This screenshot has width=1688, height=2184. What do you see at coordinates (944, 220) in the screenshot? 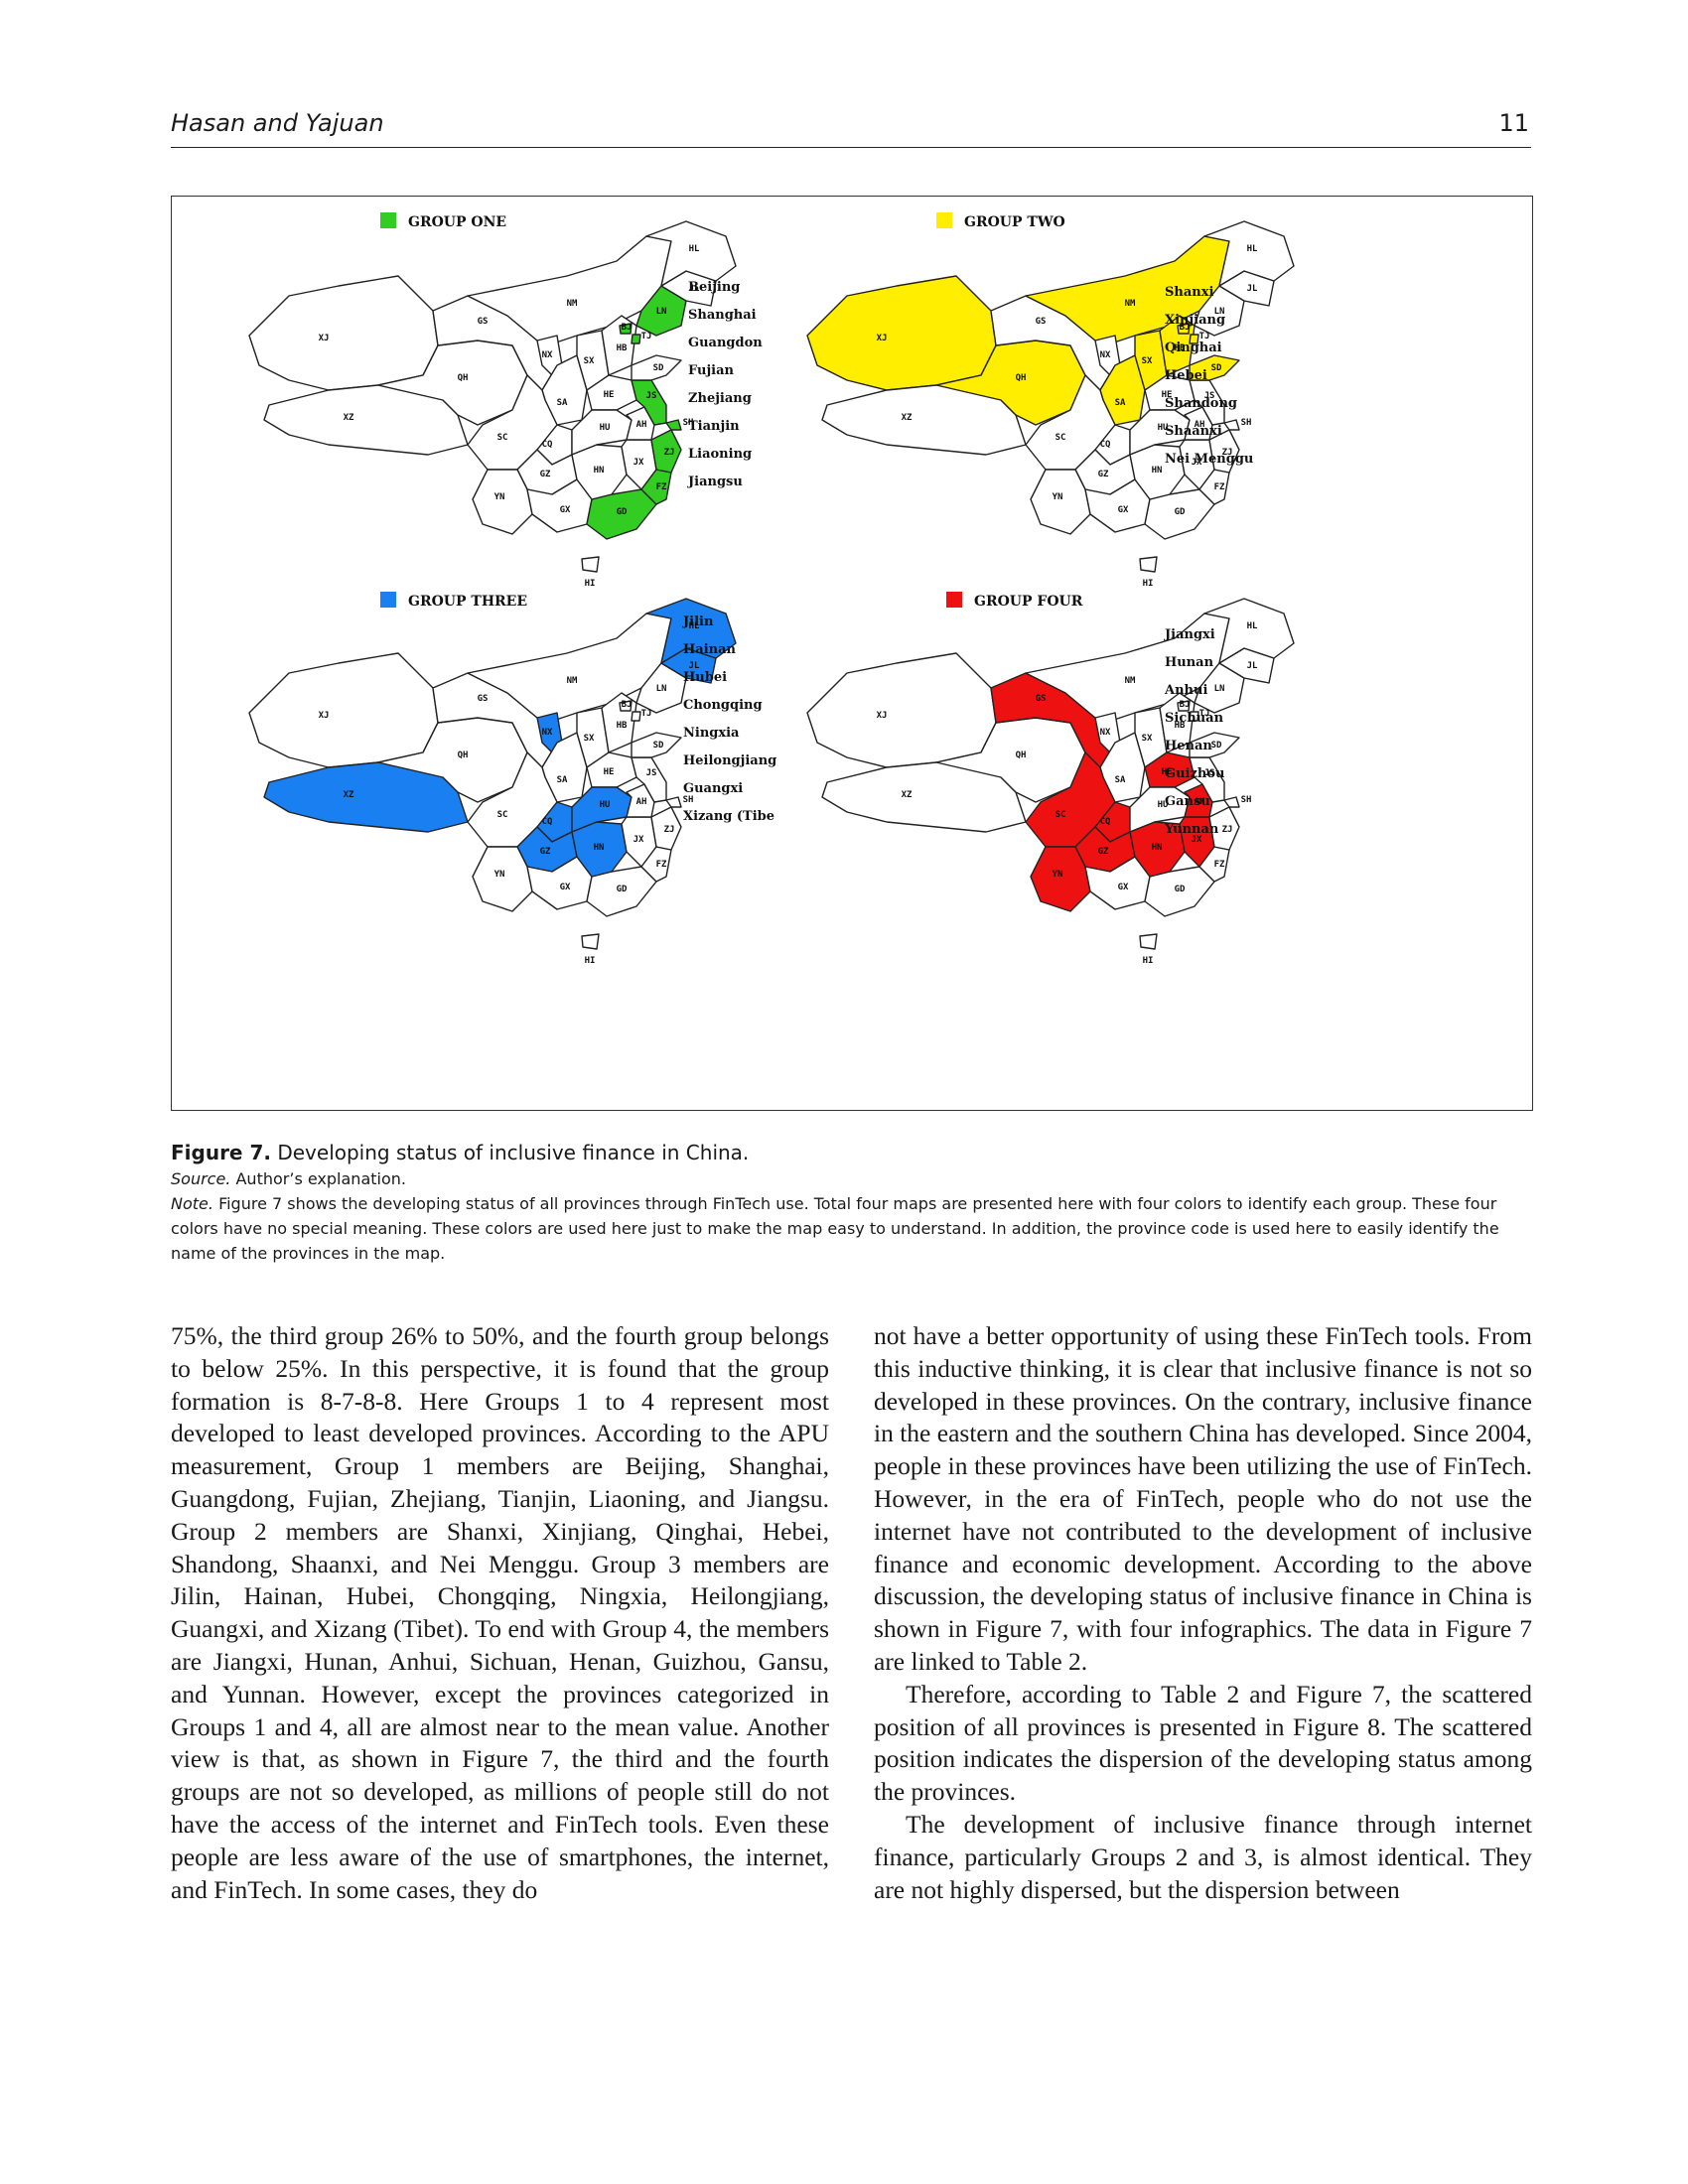
I see `group-color-swatch` at bounding box center [944, 220].